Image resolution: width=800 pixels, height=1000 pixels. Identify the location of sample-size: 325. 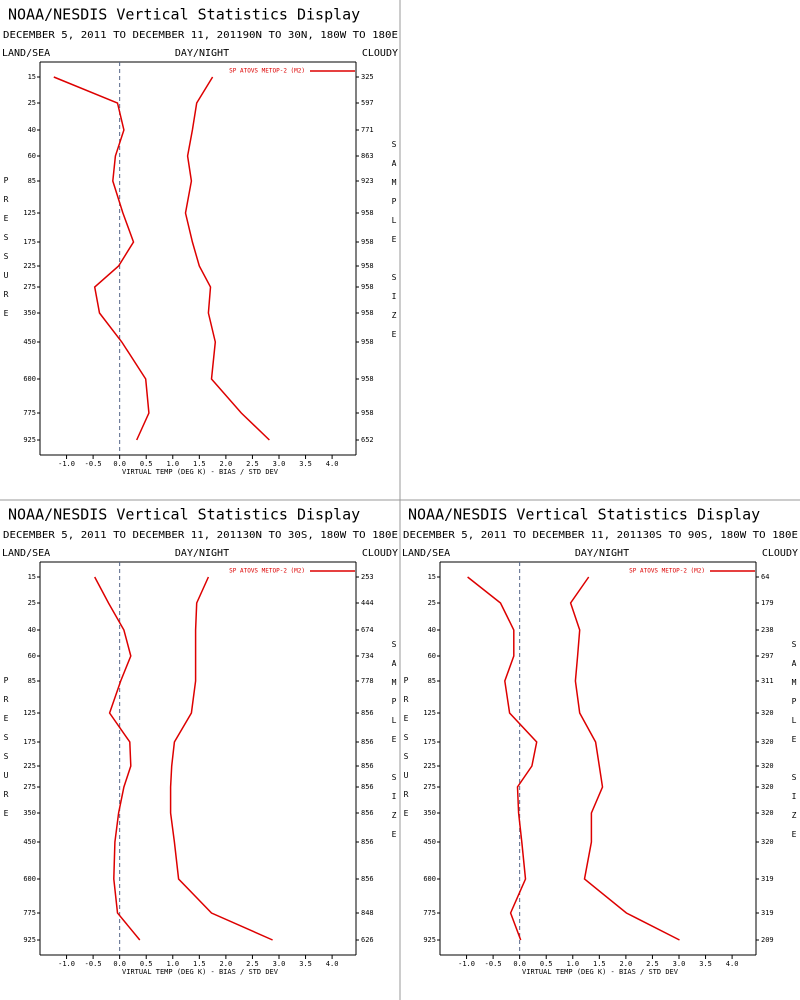
(367, 77).